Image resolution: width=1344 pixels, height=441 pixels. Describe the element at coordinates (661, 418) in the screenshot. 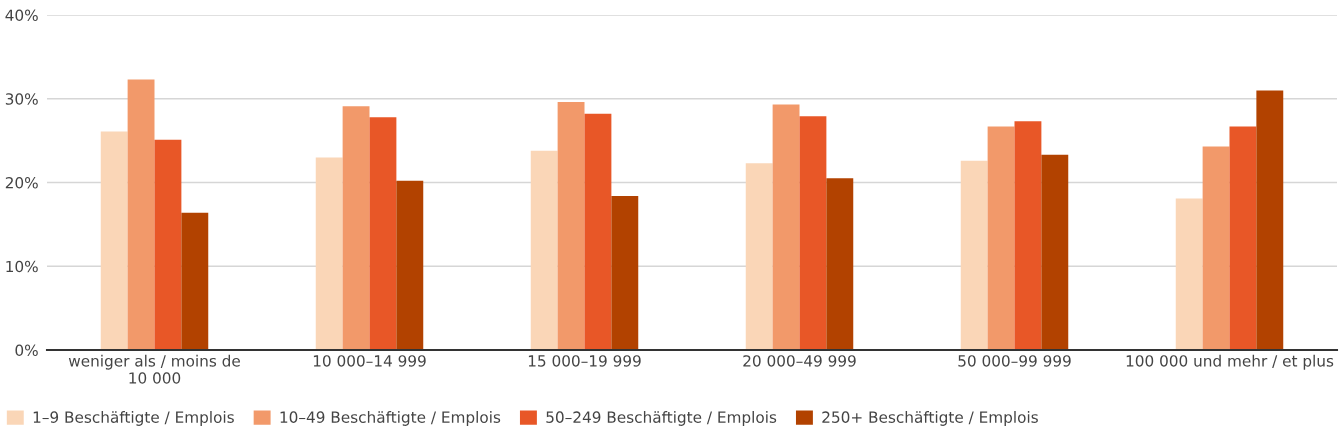

I see `legend-label: 50–249 Beschäftigte / Emplois` at that location.